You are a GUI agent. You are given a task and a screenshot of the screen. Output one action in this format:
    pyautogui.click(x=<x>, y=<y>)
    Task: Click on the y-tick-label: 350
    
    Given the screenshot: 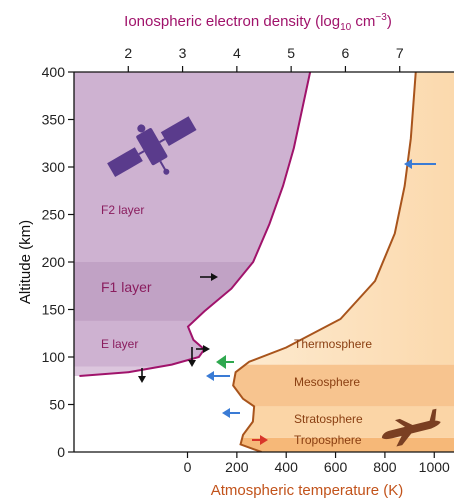 What is the action you would take?
    pyautogui.click(x=54, y=120)
    